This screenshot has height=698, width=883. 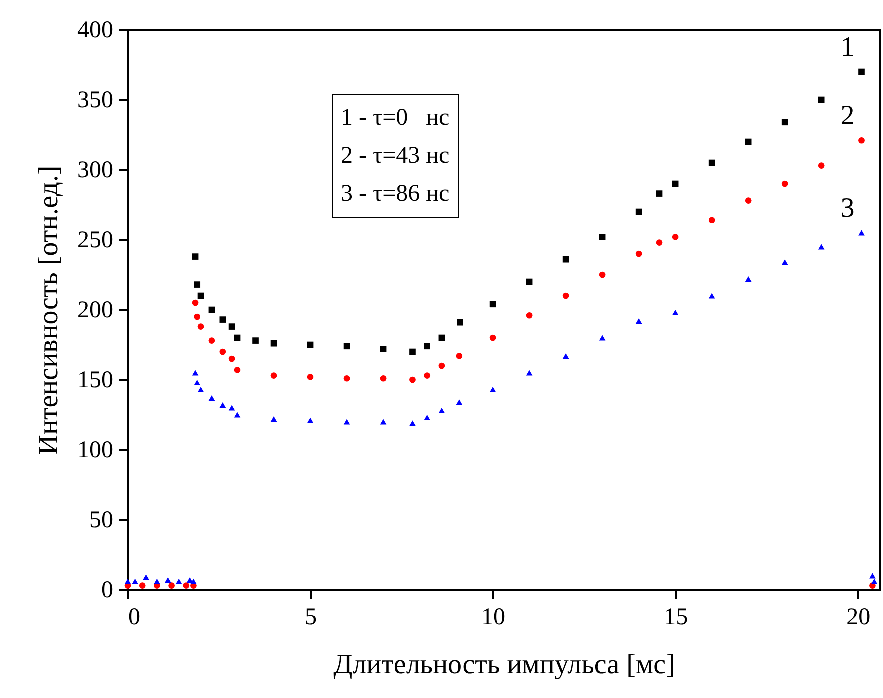 I want to click on annotation: 3 - τ=86 нс, so click(x=395, y=194).